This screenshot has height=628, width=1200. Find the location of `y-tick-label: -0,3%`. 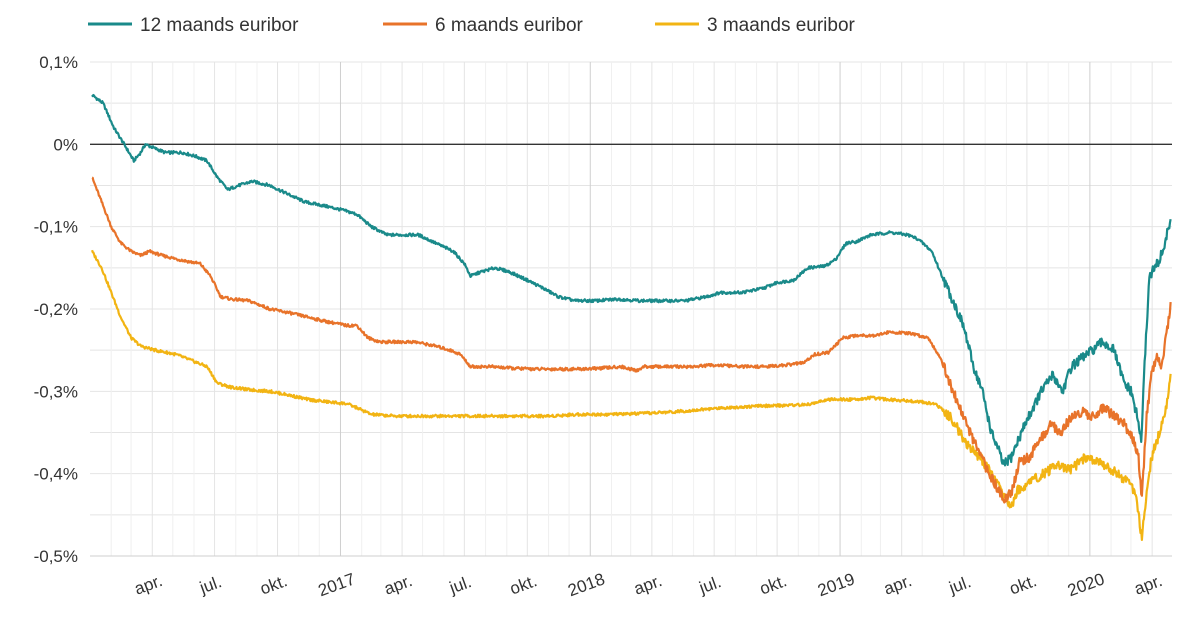

y-tick-label: -0,3% is located at coordinates (56, 391).